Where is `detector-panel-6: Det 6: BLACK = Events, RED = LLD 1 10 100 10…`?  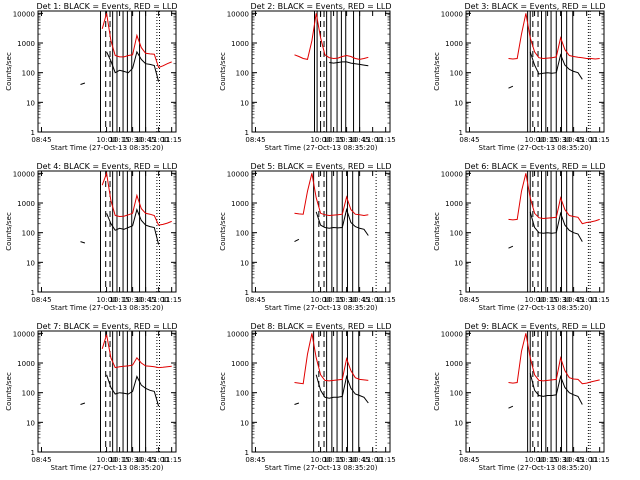 detector-panel-6: Det 6: BLACK = Events, RED = LLD 1 10 100 10… is located at coordinates (521, 237).